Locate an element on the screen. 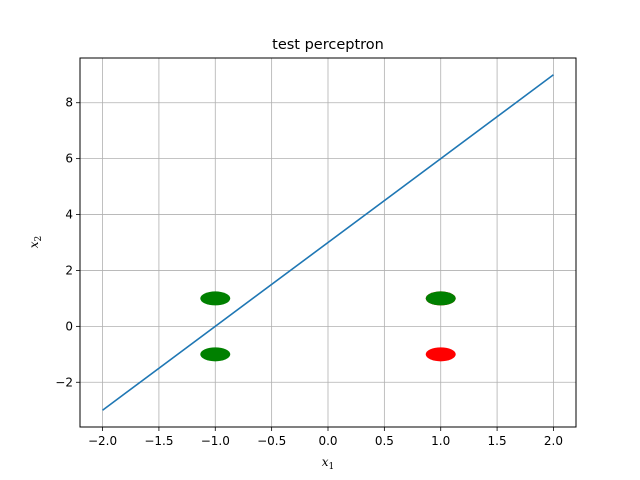 This screenshot has height=480, width=640. x-tick-label: 2.0 is located at coordinates (553, 441).